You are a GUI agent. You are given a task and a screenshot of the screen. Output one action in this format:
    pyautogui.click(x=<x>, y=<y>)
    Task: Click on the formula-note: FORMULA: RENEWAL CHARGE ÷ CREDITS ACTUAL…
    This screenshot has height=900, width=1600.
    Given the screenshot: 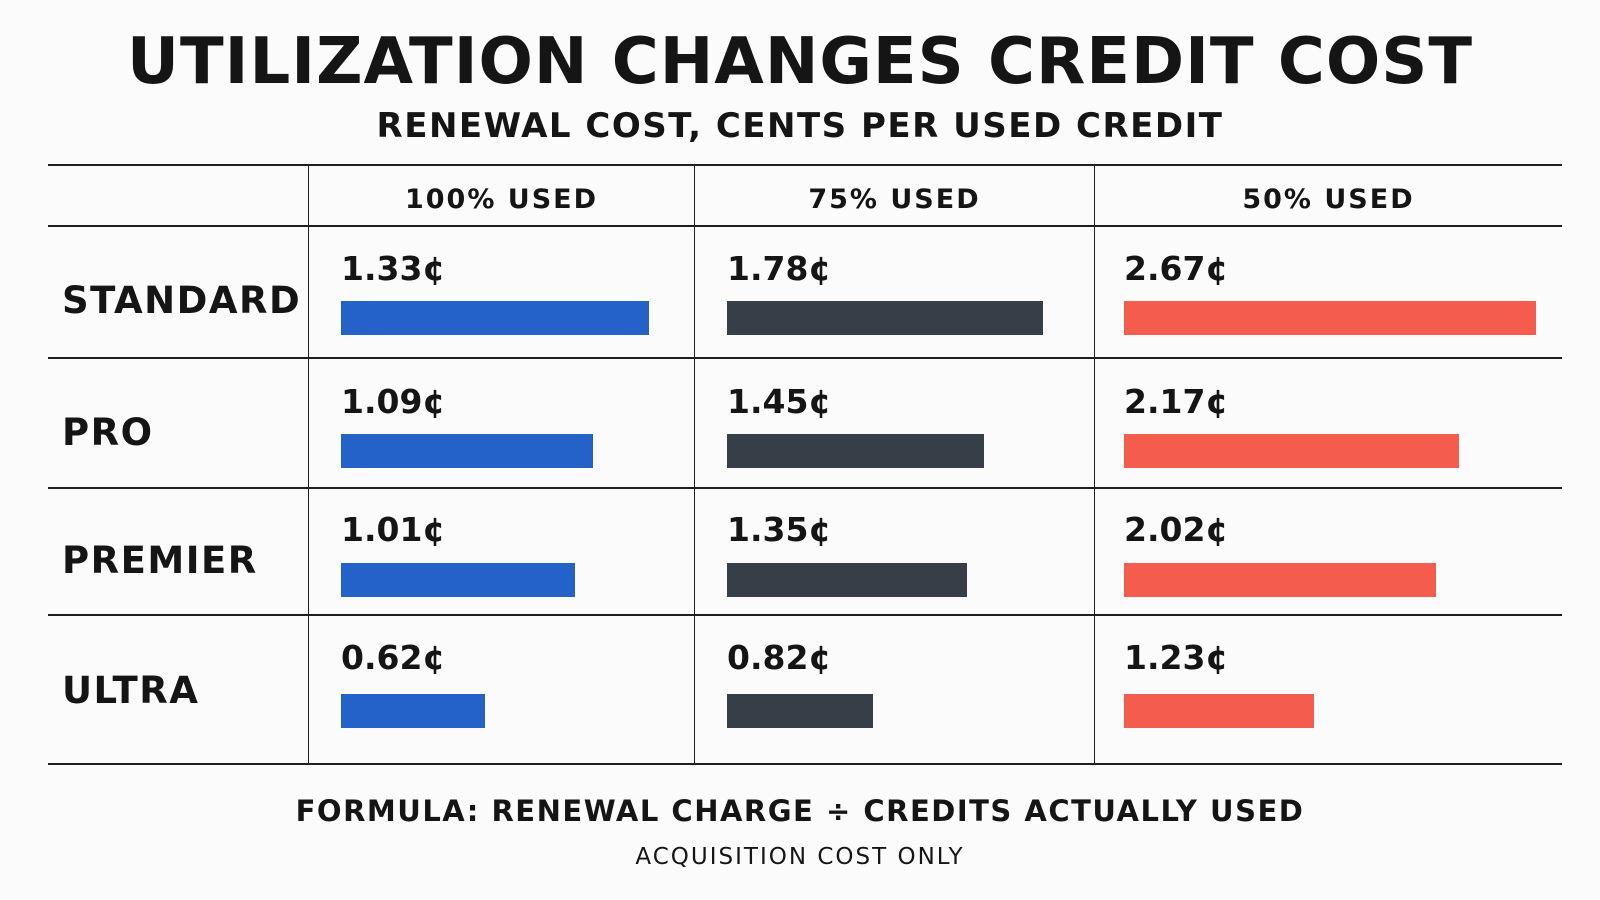 What is the action you would take?
    pyautogui.click(x=800, y=811)
    